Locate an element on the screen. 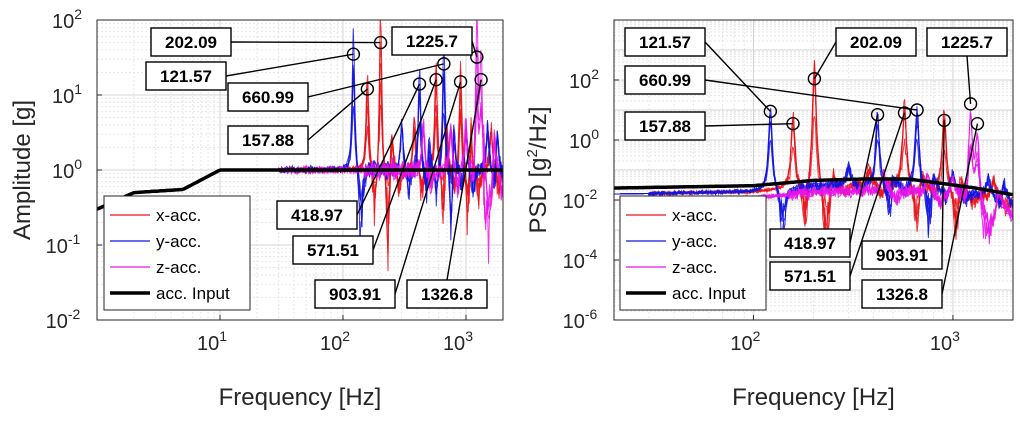 The image size is (1020, 425). callout-label: 418.97 is located at coordinates (810, 243).